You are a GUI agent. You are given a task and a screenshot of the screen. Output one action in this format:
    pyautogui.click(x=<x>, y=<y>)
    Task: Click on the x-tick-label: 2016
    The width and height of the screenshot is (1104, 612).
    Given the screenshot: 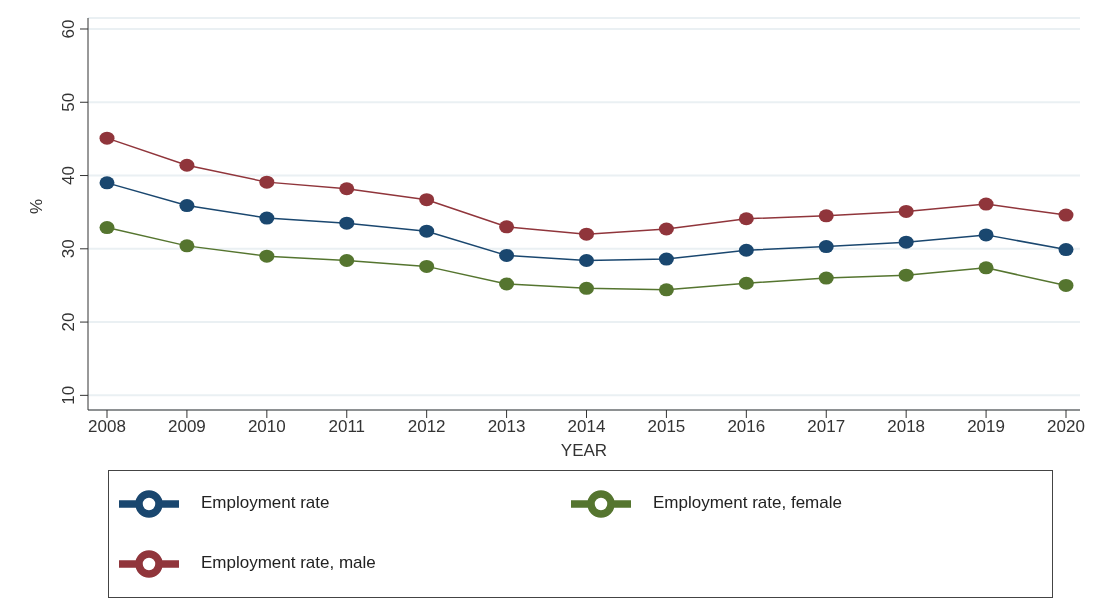 What is the action you would take?
    pyautogui.click(x=746, y=427)
    